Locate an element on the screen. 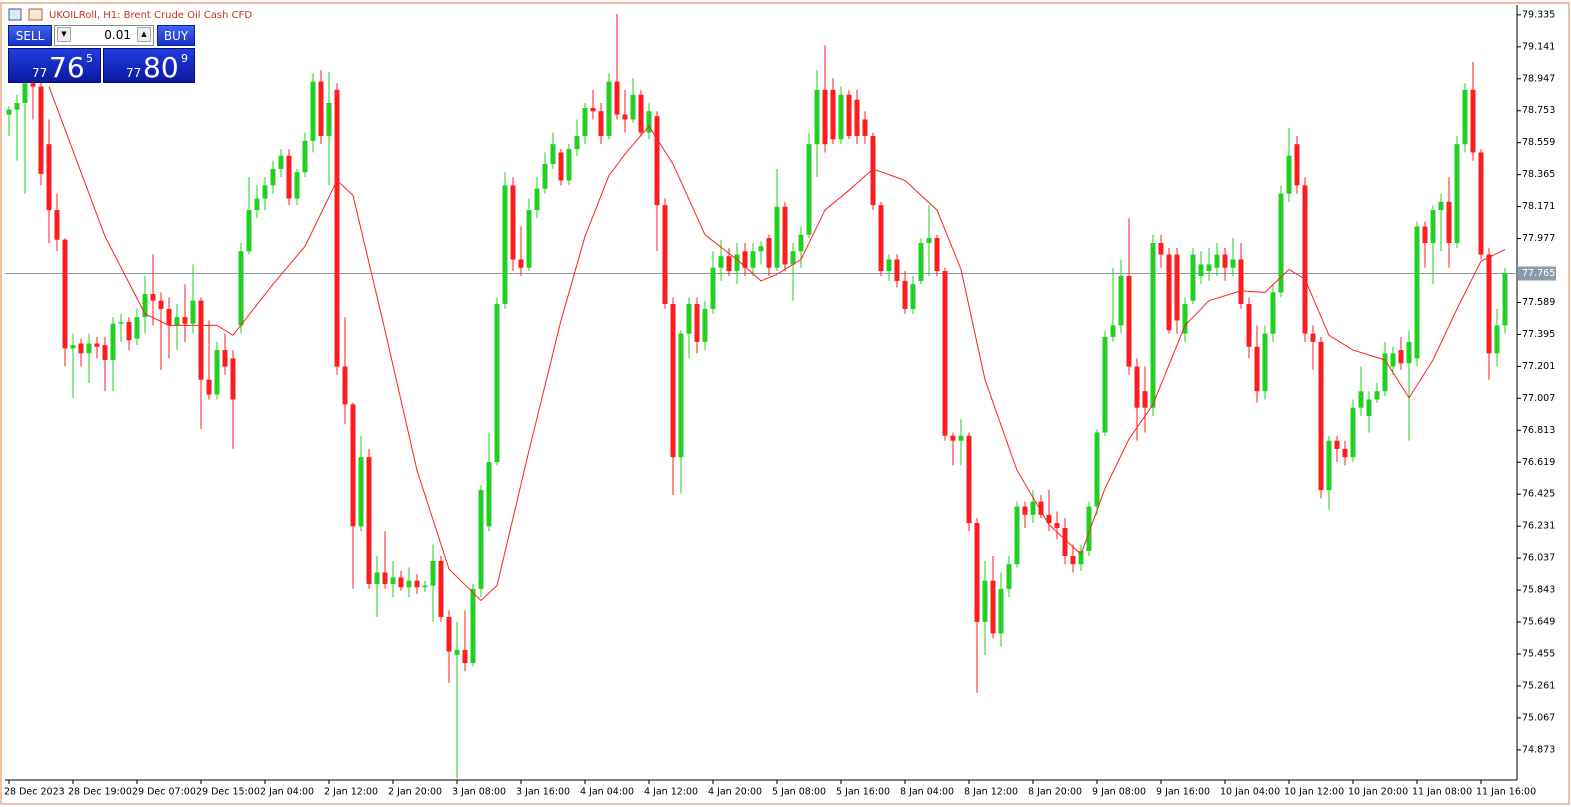  y-tick-label: 79.141 is located at coordinates (1538, 46).